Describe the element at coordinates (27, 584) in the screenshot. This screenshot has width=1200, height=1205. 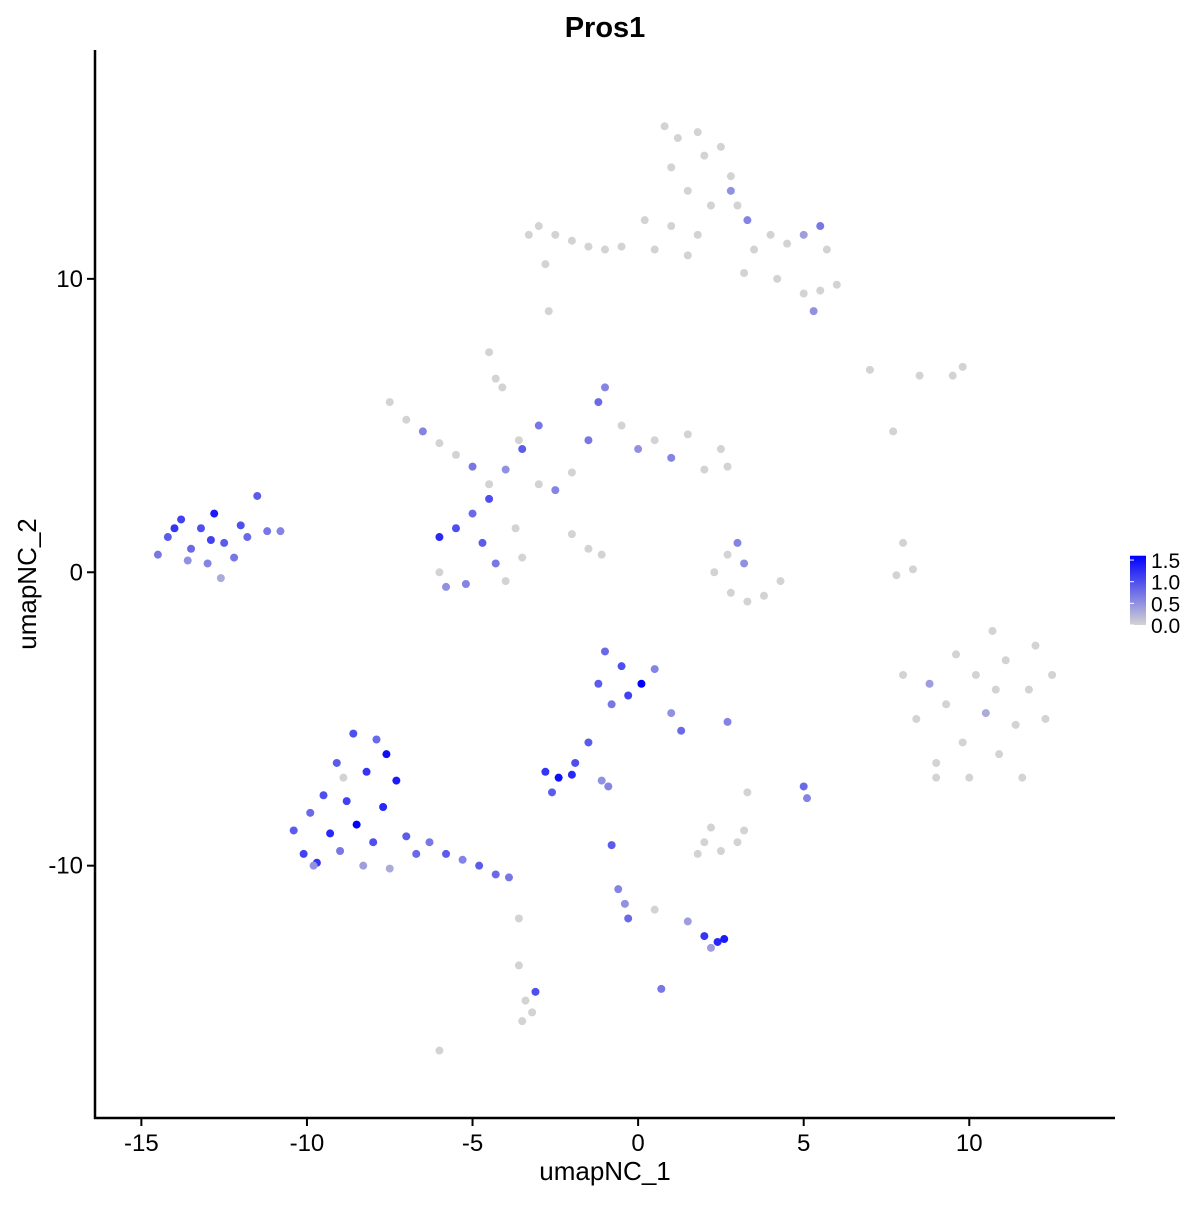
I see `y-axis-label: umapNC_2` at that location.